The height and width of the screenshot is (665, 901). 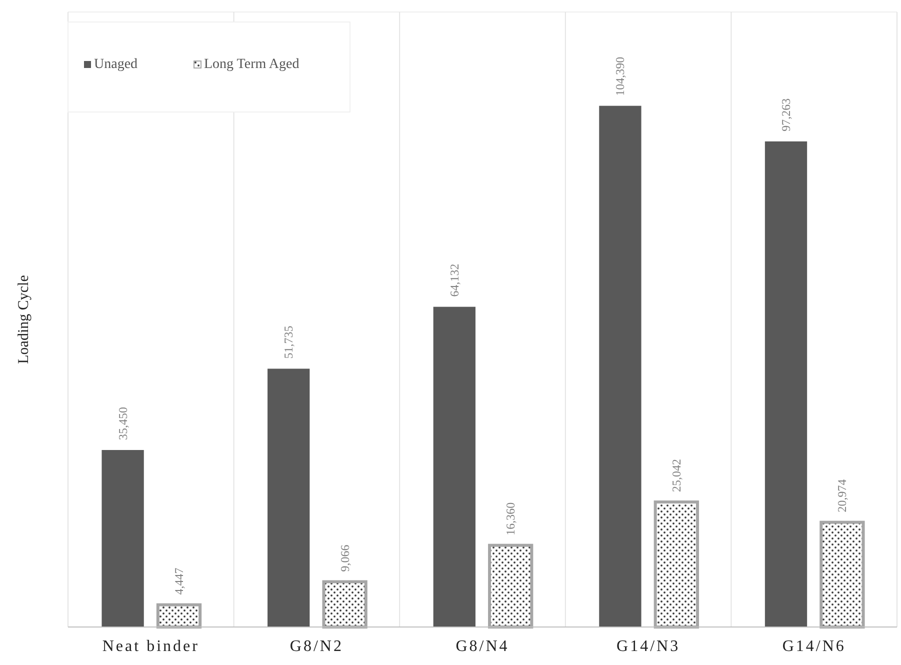 I want to click on x-tick-label: G14/N3, so click(x=648, y=646).